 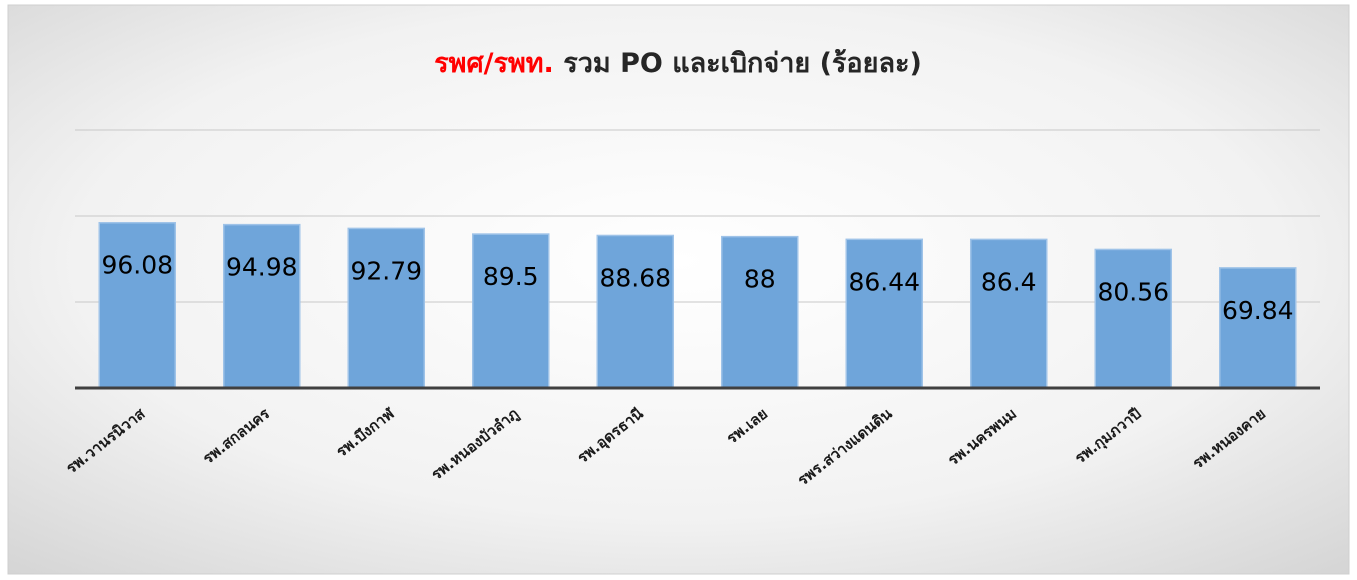 What do you see at coordinates (262, 267) in the screenshot?
I see `data-label: 94.98` at bounding box center [262, 267].